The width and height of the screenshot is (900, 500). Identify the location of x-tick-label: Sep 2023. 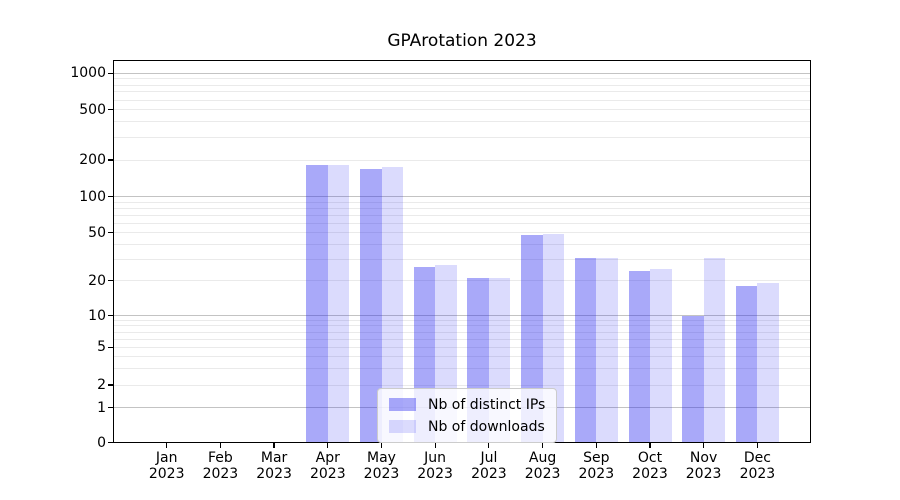
(596, 466).